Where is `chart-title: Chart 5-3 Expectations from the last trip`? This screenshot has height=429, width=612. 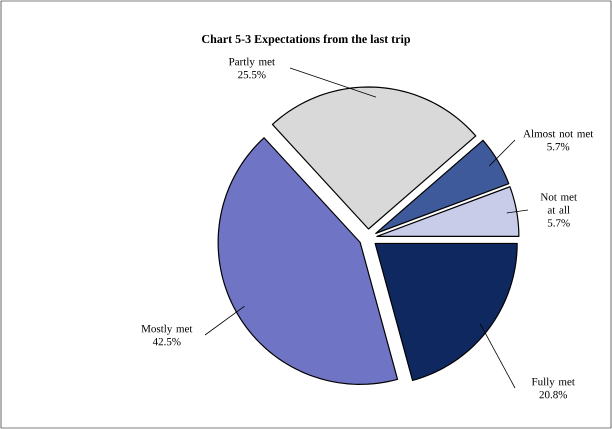 chart-title: Chart 5-3 Expectations from the last trip is located at coordinates (306, 40).